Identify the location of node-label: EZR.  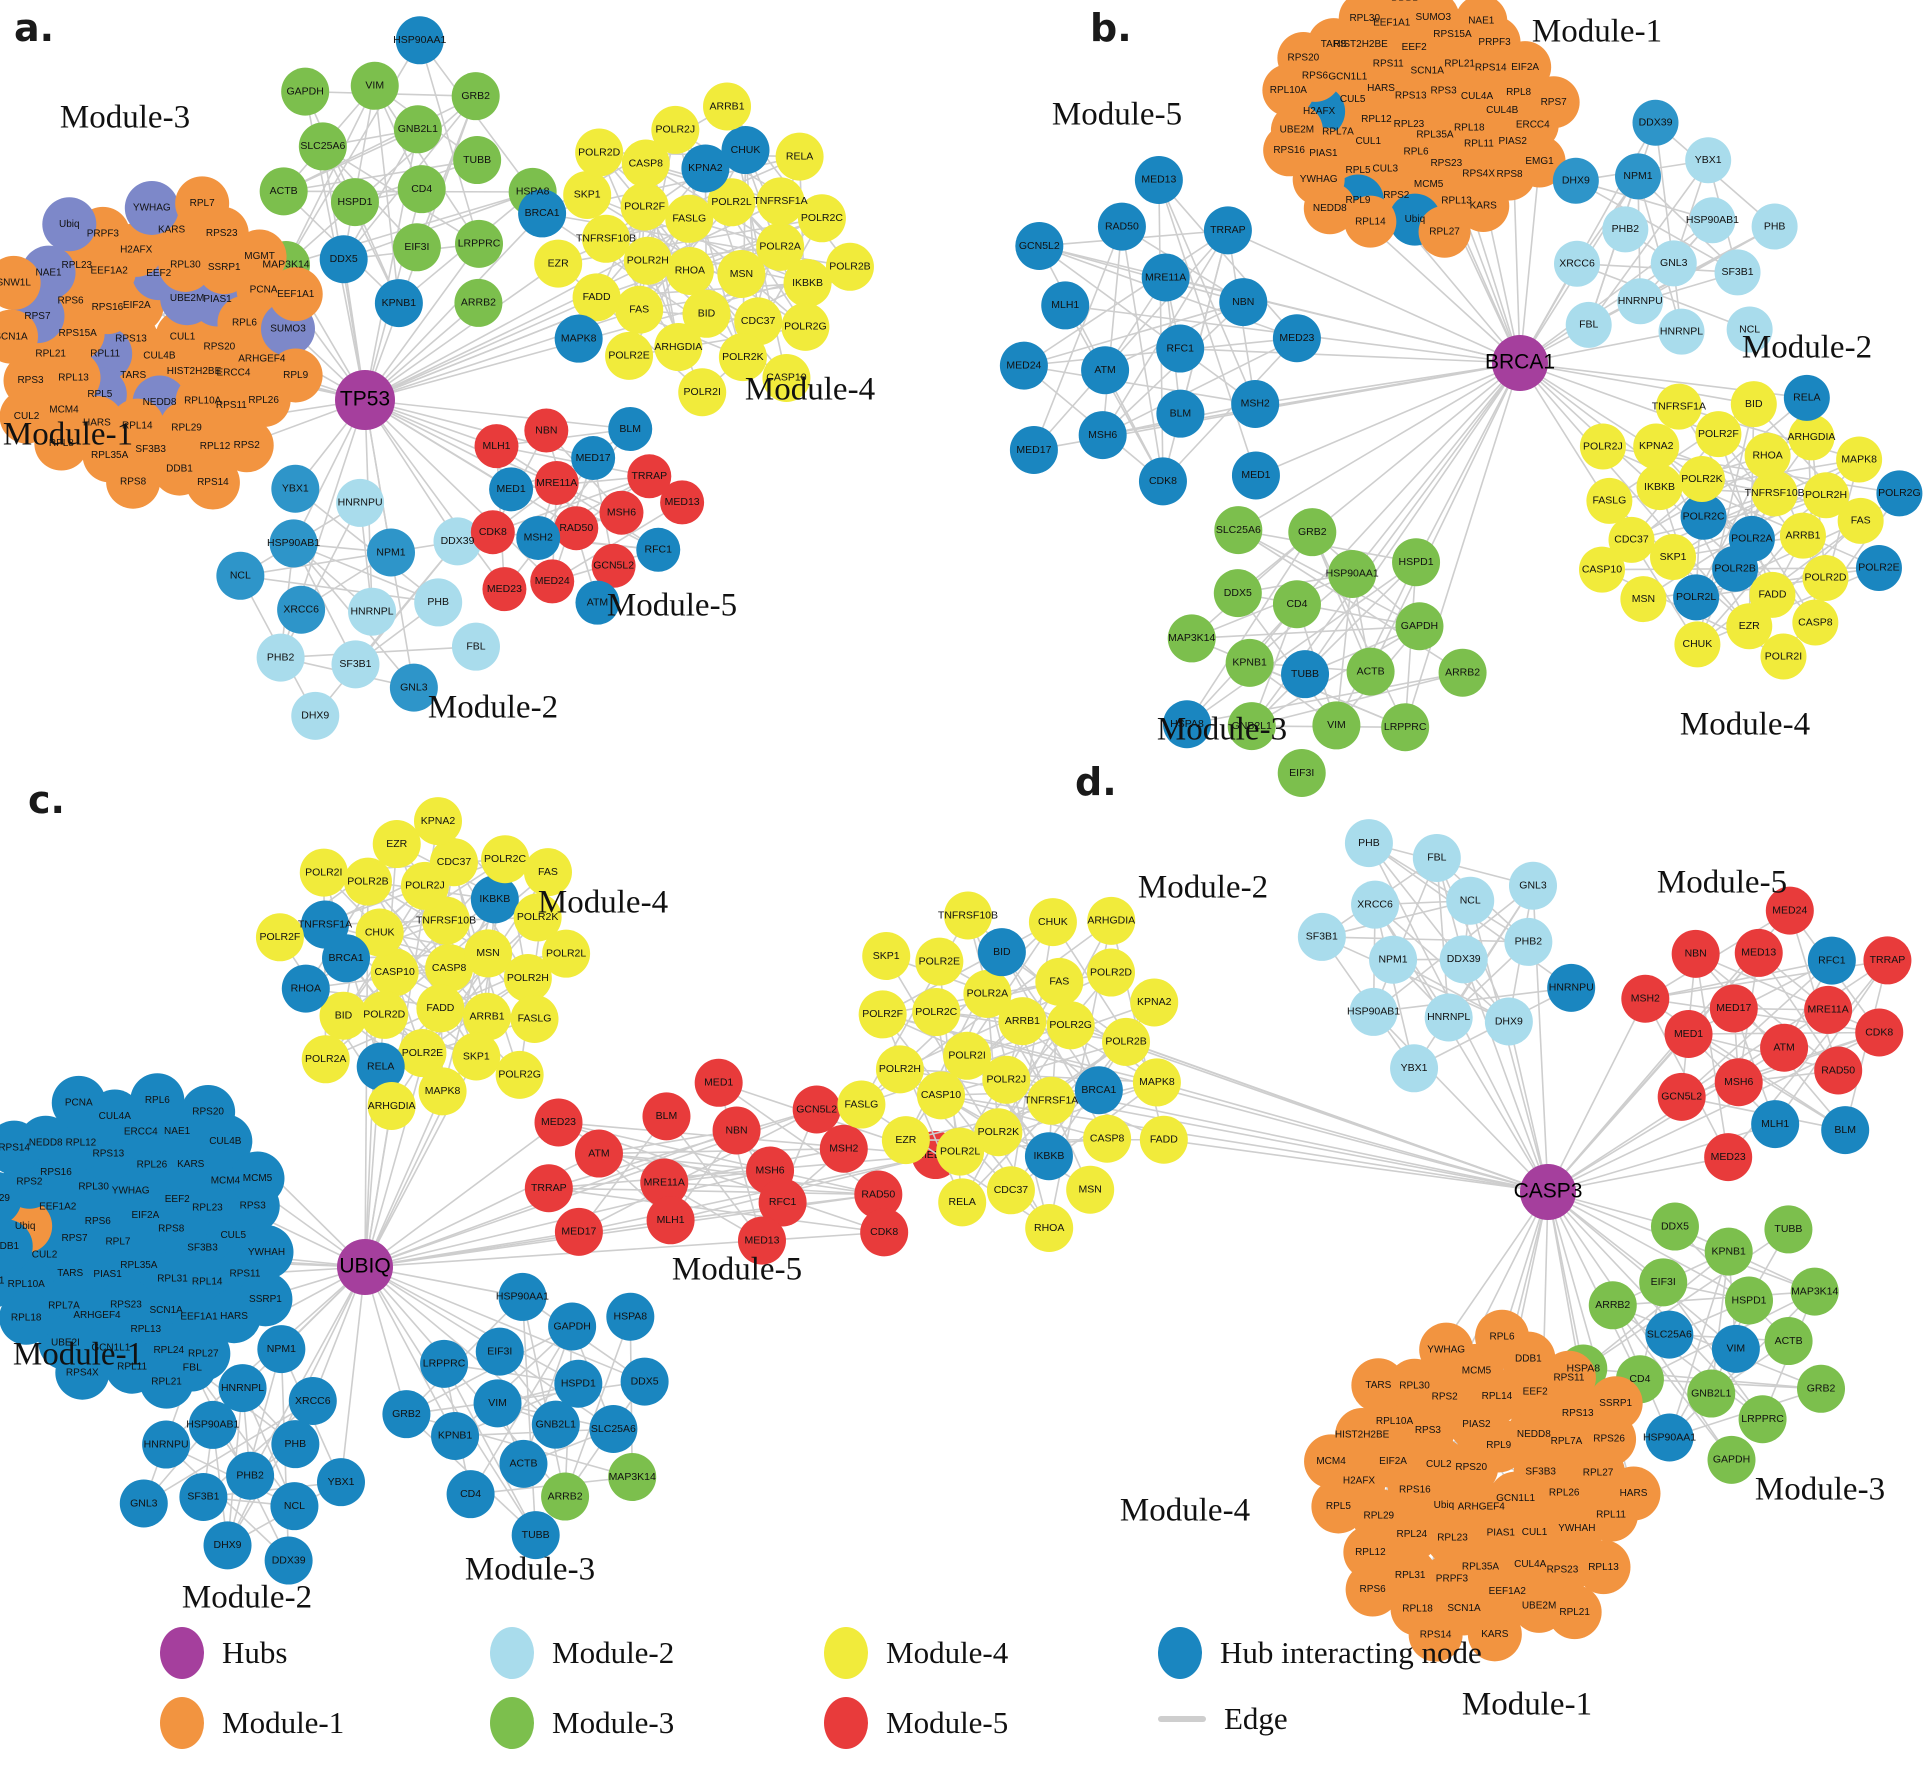
(558, 263).